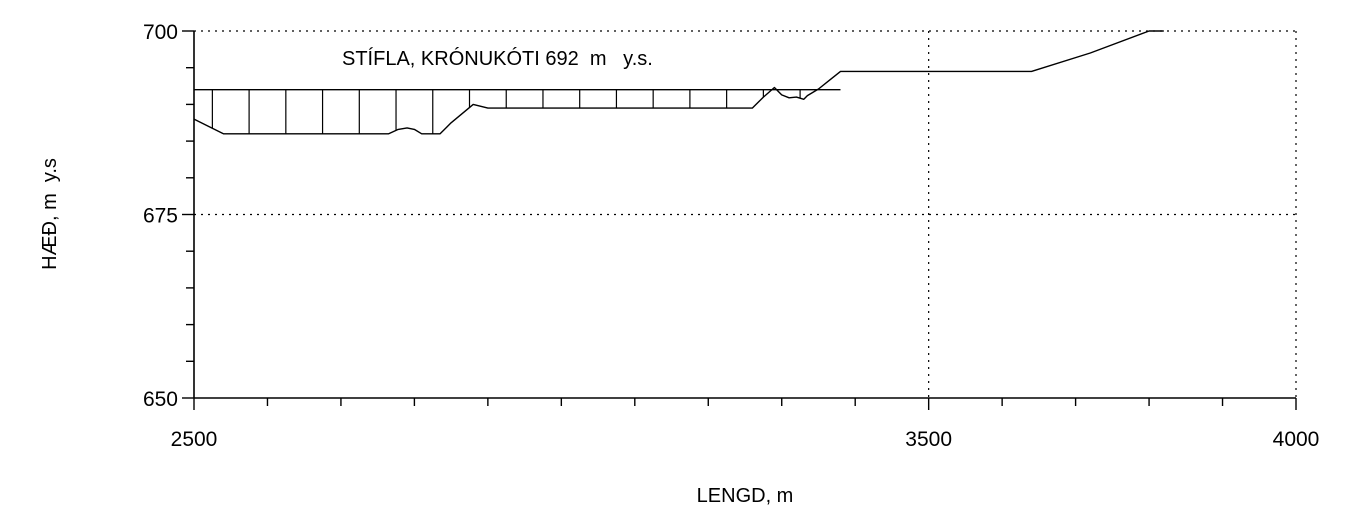  What do you see at coordinates (160, 32) in the screenshot?
I see `y-tick-label: 700` at bounding box center [160, 32].